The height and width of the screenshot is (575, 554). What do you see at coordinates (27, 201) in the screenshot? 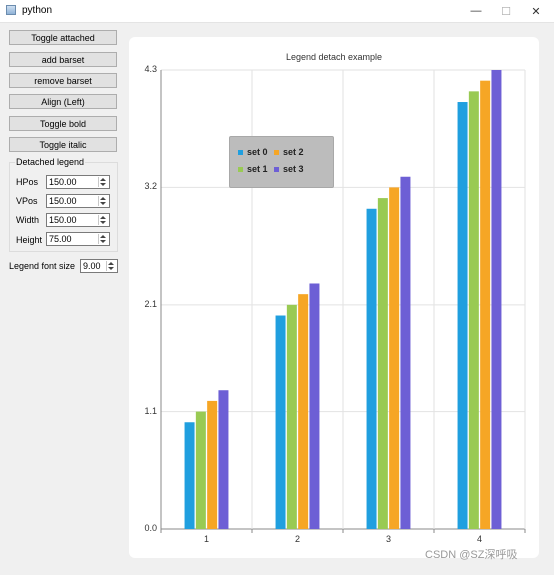
I see `vpos-label: VPos` at bounding box center [27, 201].